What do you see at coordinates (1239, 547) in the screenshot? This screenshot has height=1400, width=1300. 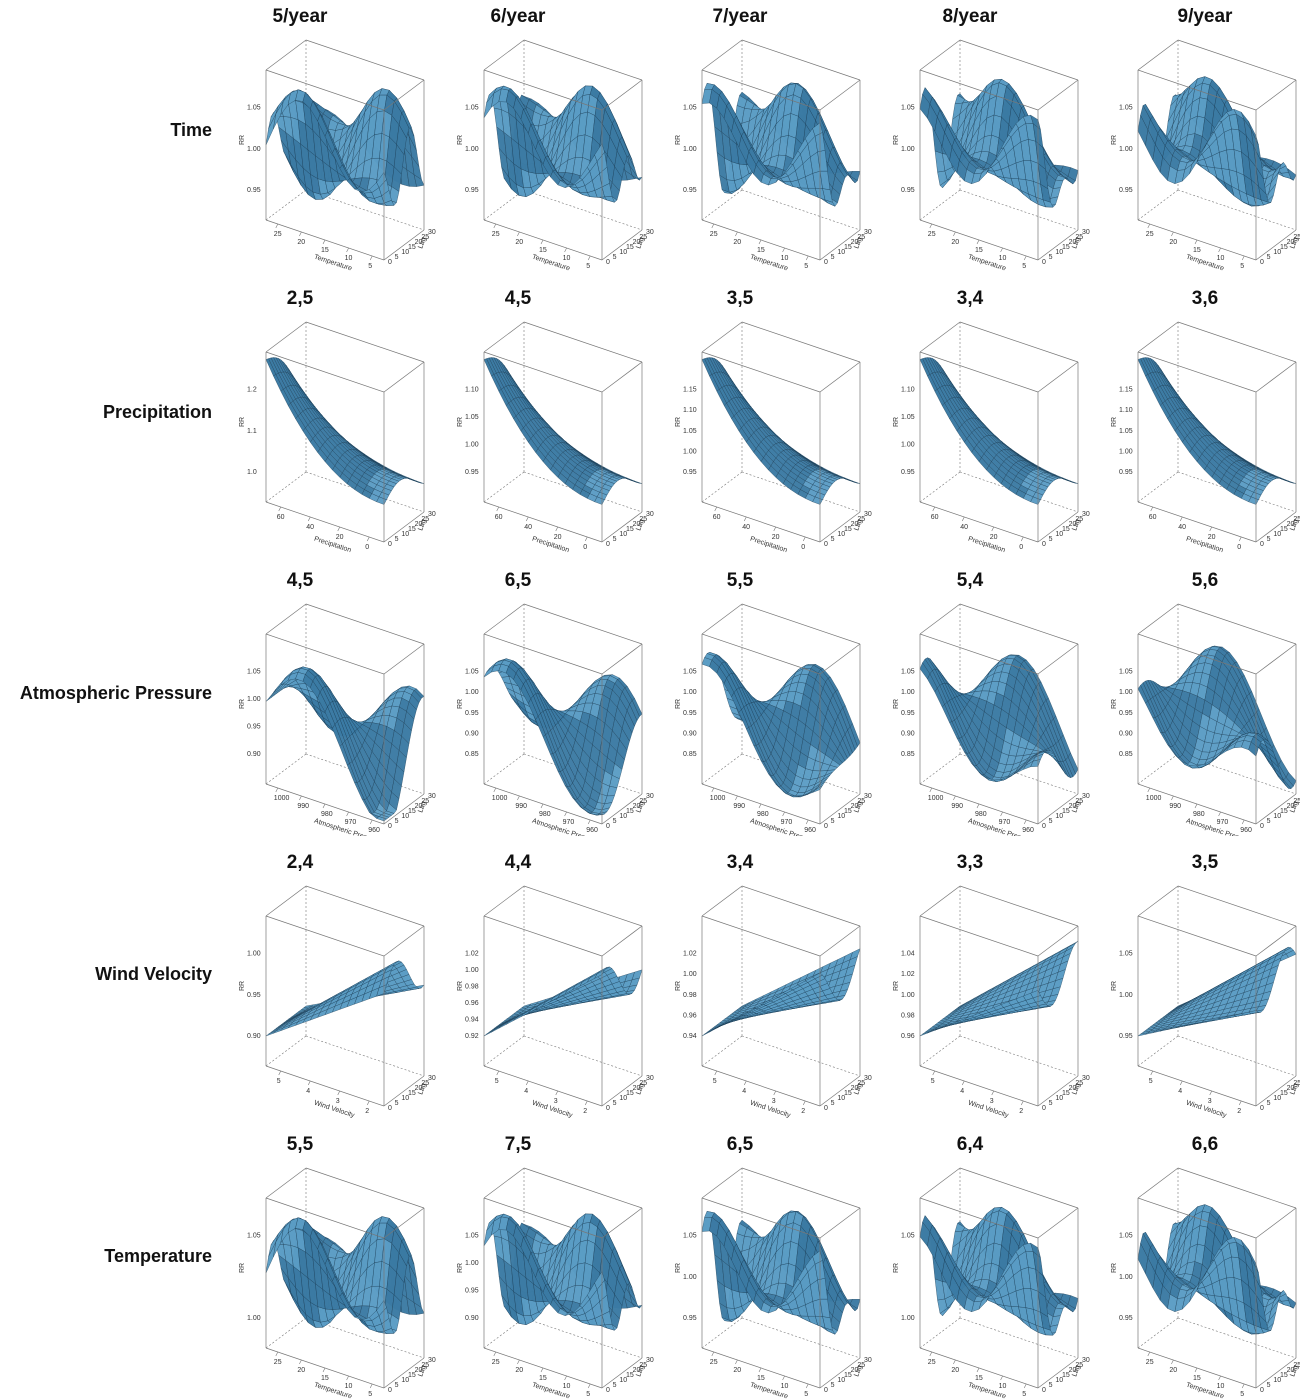 I see `x-tick-label: 0` at bounding box center [1239, 547].